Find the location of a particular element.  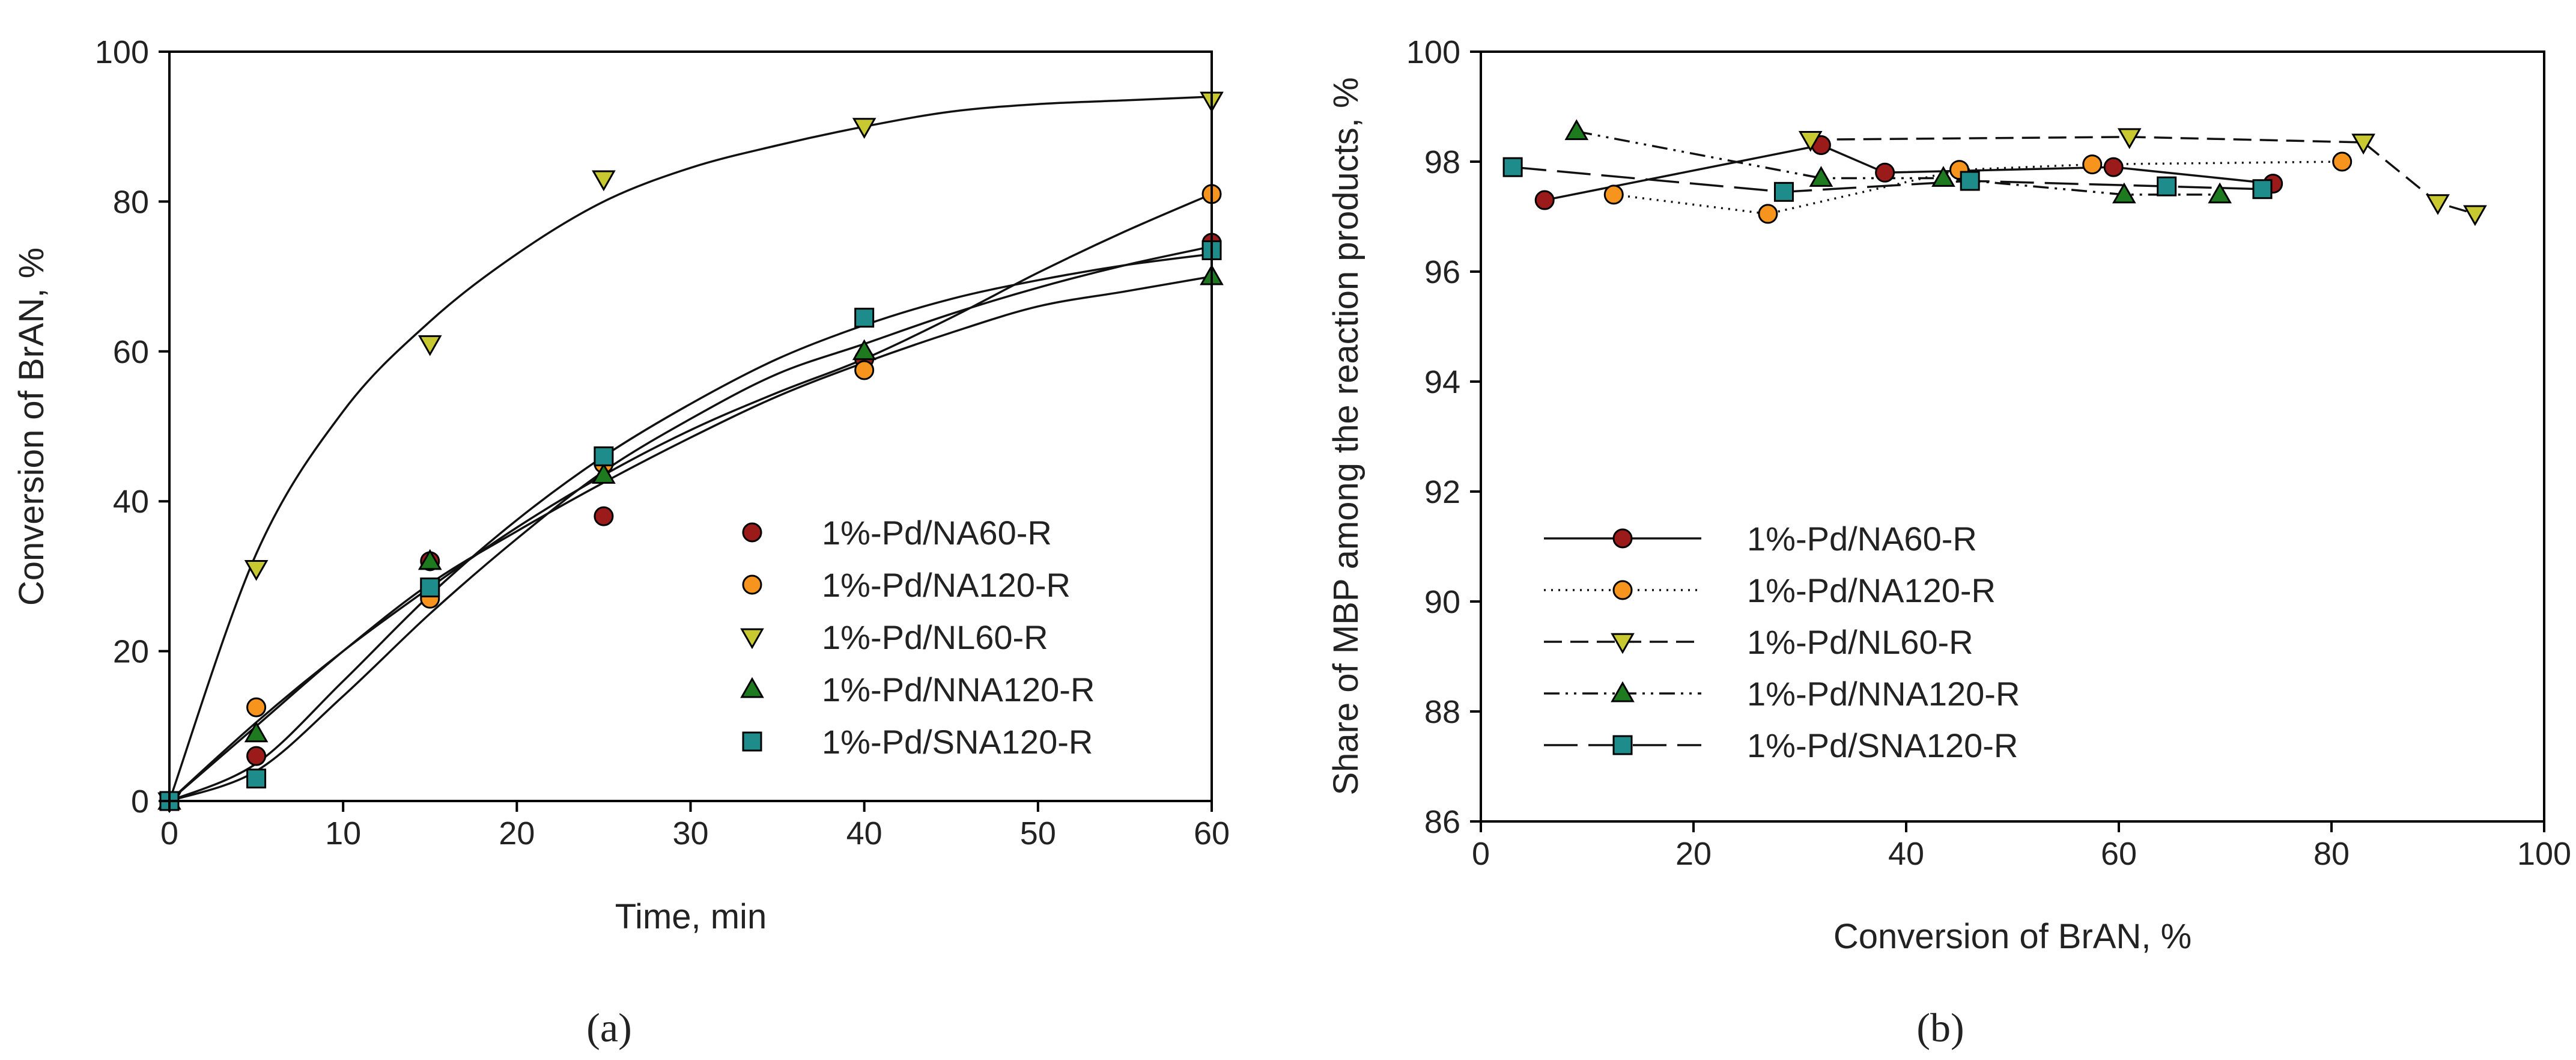

chart-a-x-axis-label: Time, min is located at coordinates (691, 917).